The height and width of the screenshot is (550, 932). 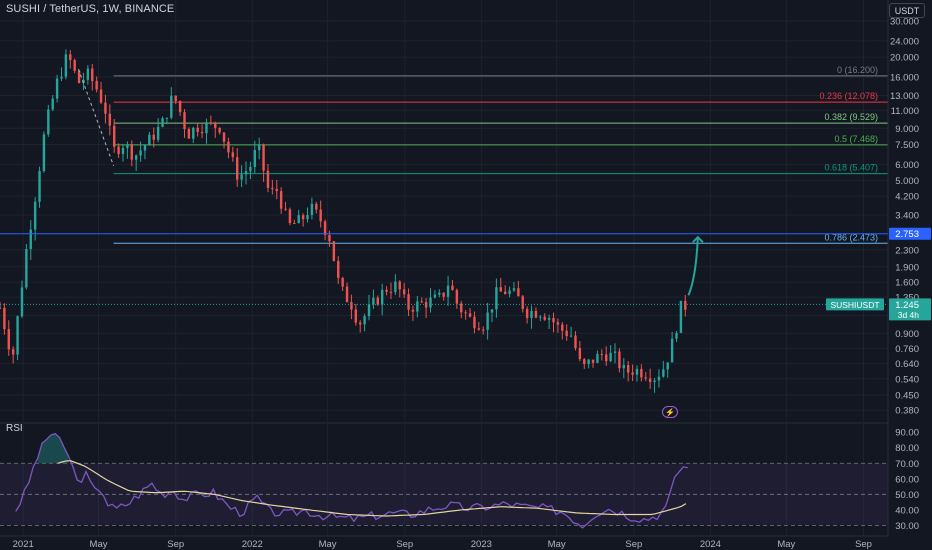 What do you see at coordinates (693, 266) in the screenshot?
I see `arrow-drawing` at bounding box center [693, 266].